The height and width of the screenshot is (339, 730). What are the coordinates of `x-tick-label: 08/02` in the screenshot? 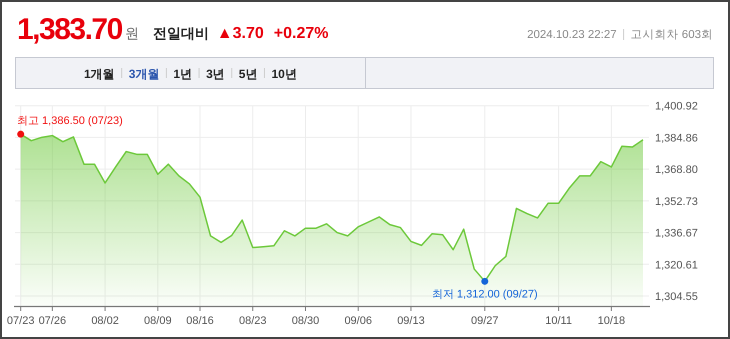 It's located at (105, 321).